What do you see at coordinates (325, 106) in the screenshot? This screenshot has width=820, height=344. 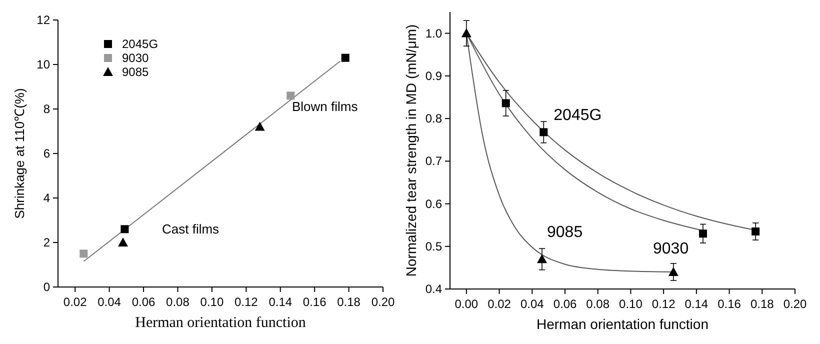 I see `annotation: Blown films` at bounding box center [325, 106].